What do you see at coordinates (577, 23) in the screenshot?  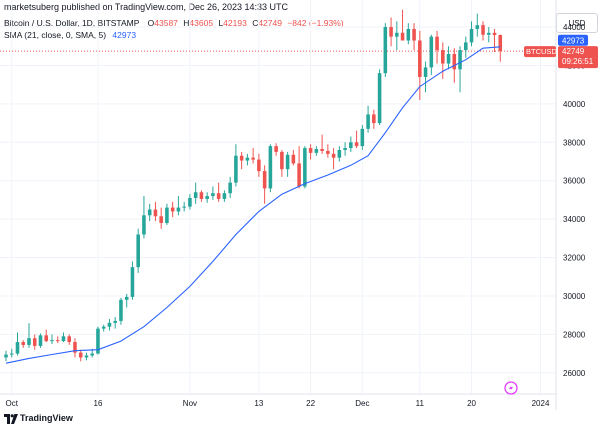 I see `currency-button: USD` at bounding box center [577, 23].